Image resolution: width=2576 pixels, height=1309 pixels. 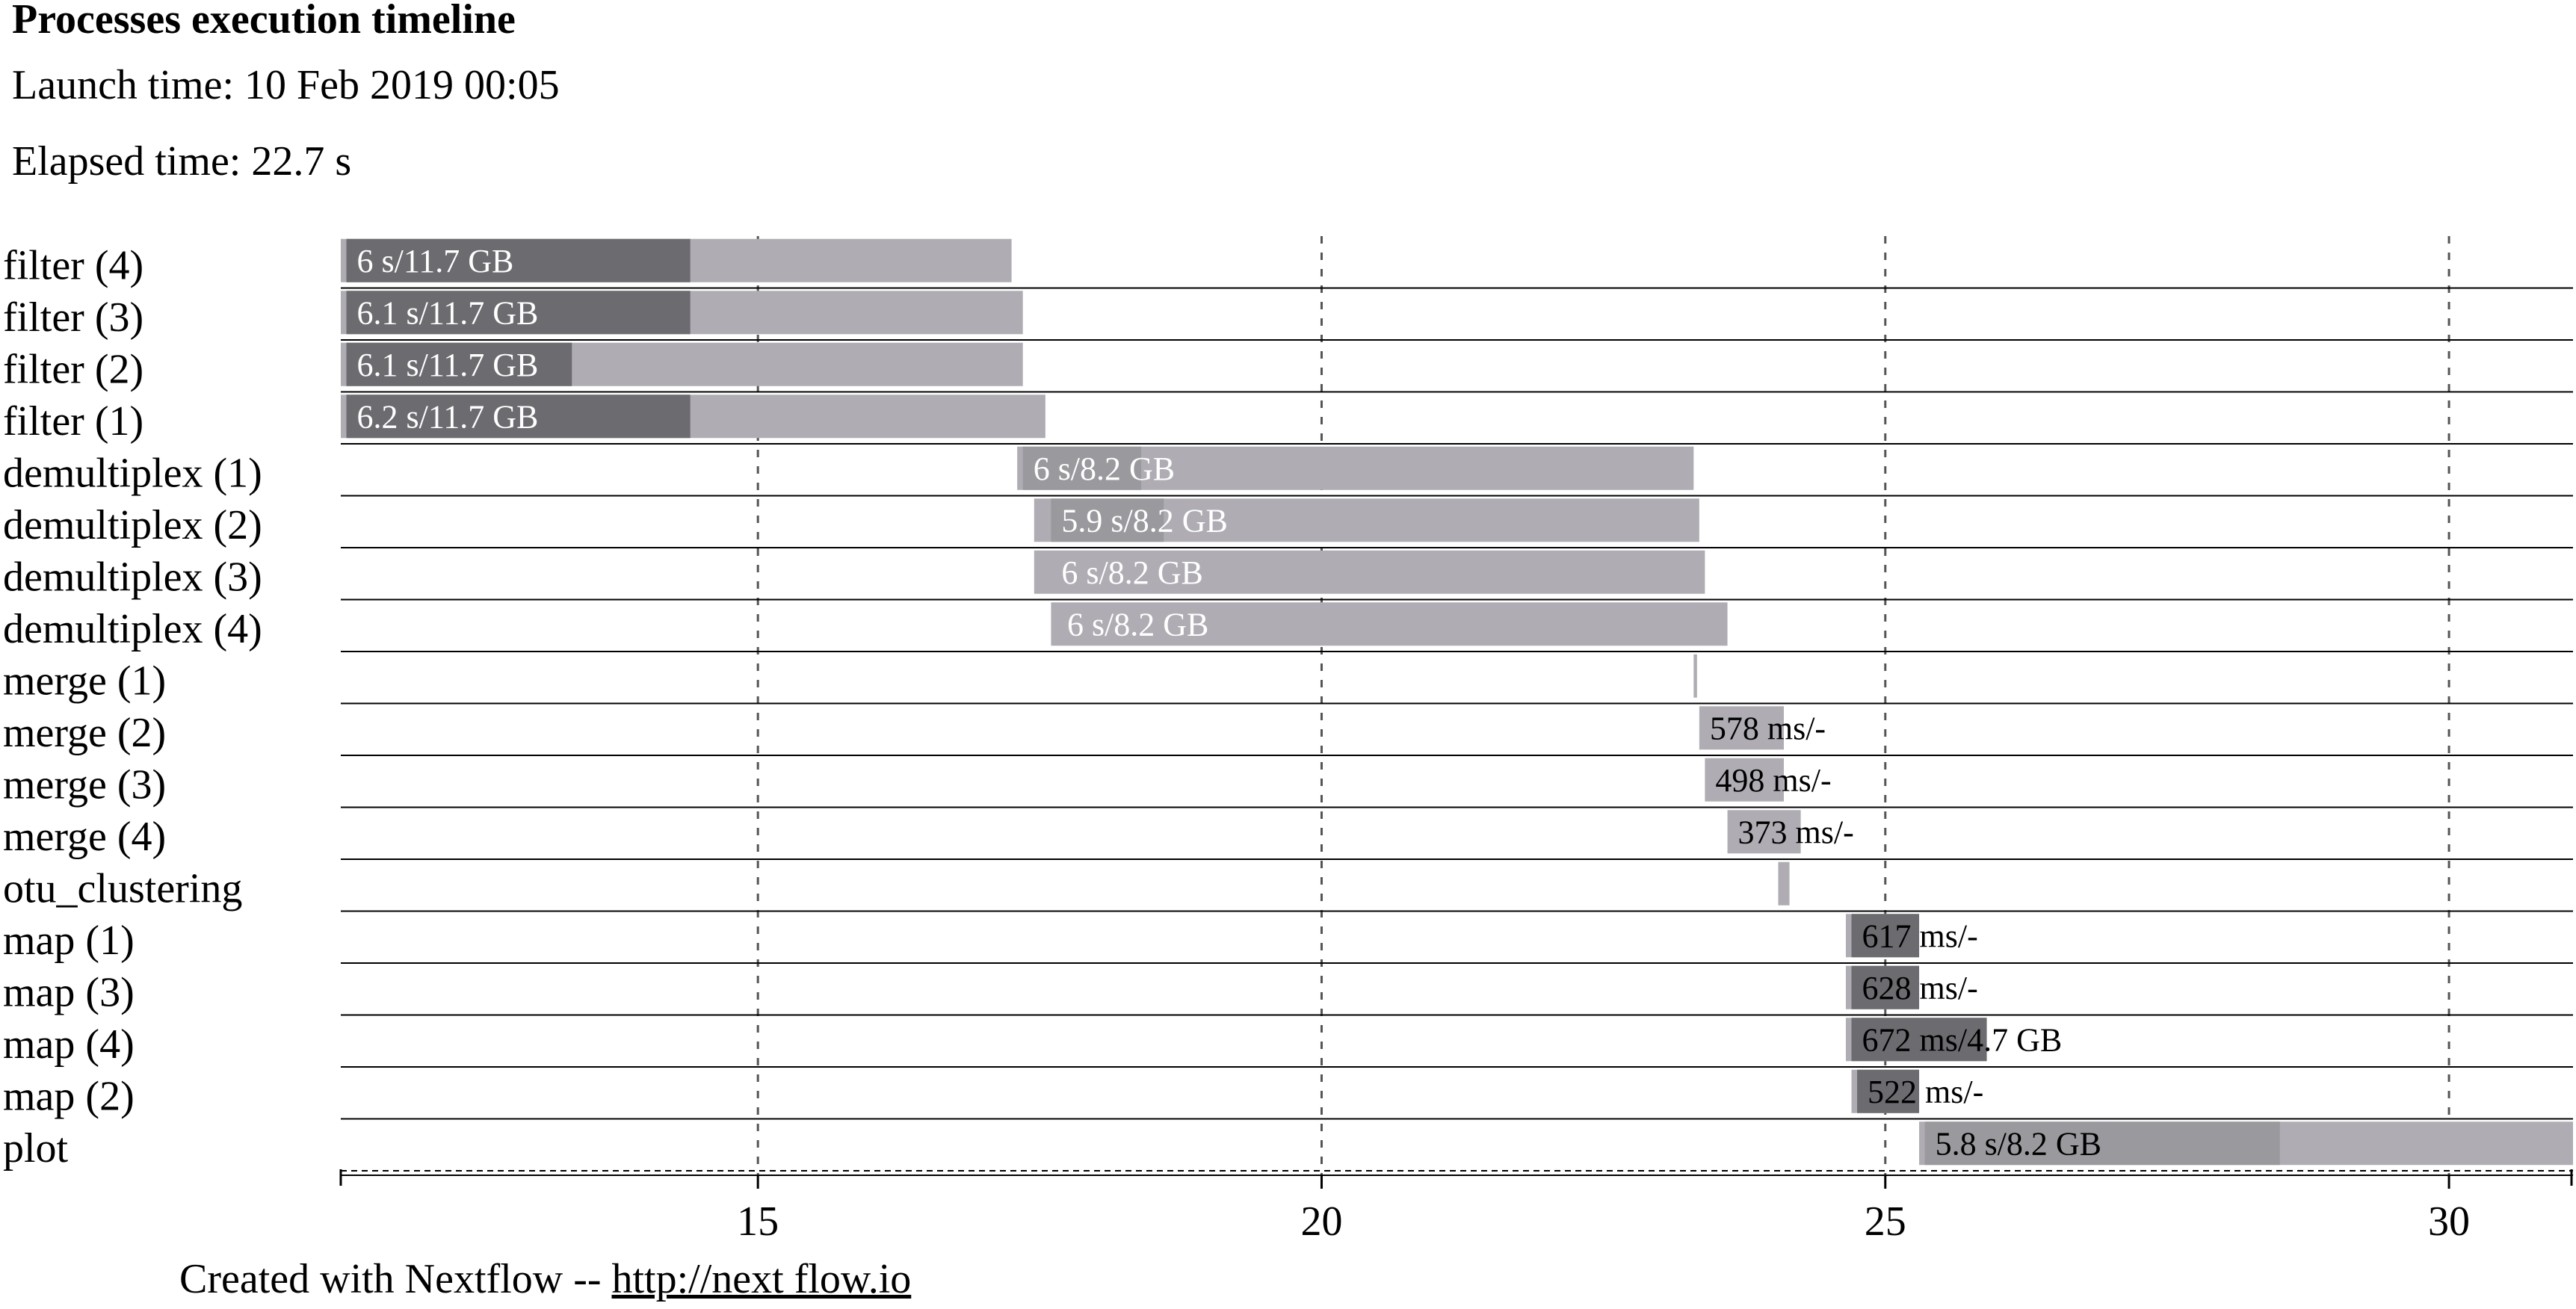 I want to click on task-bar-label: 578 ms/-, so click(x=1768, y=728).